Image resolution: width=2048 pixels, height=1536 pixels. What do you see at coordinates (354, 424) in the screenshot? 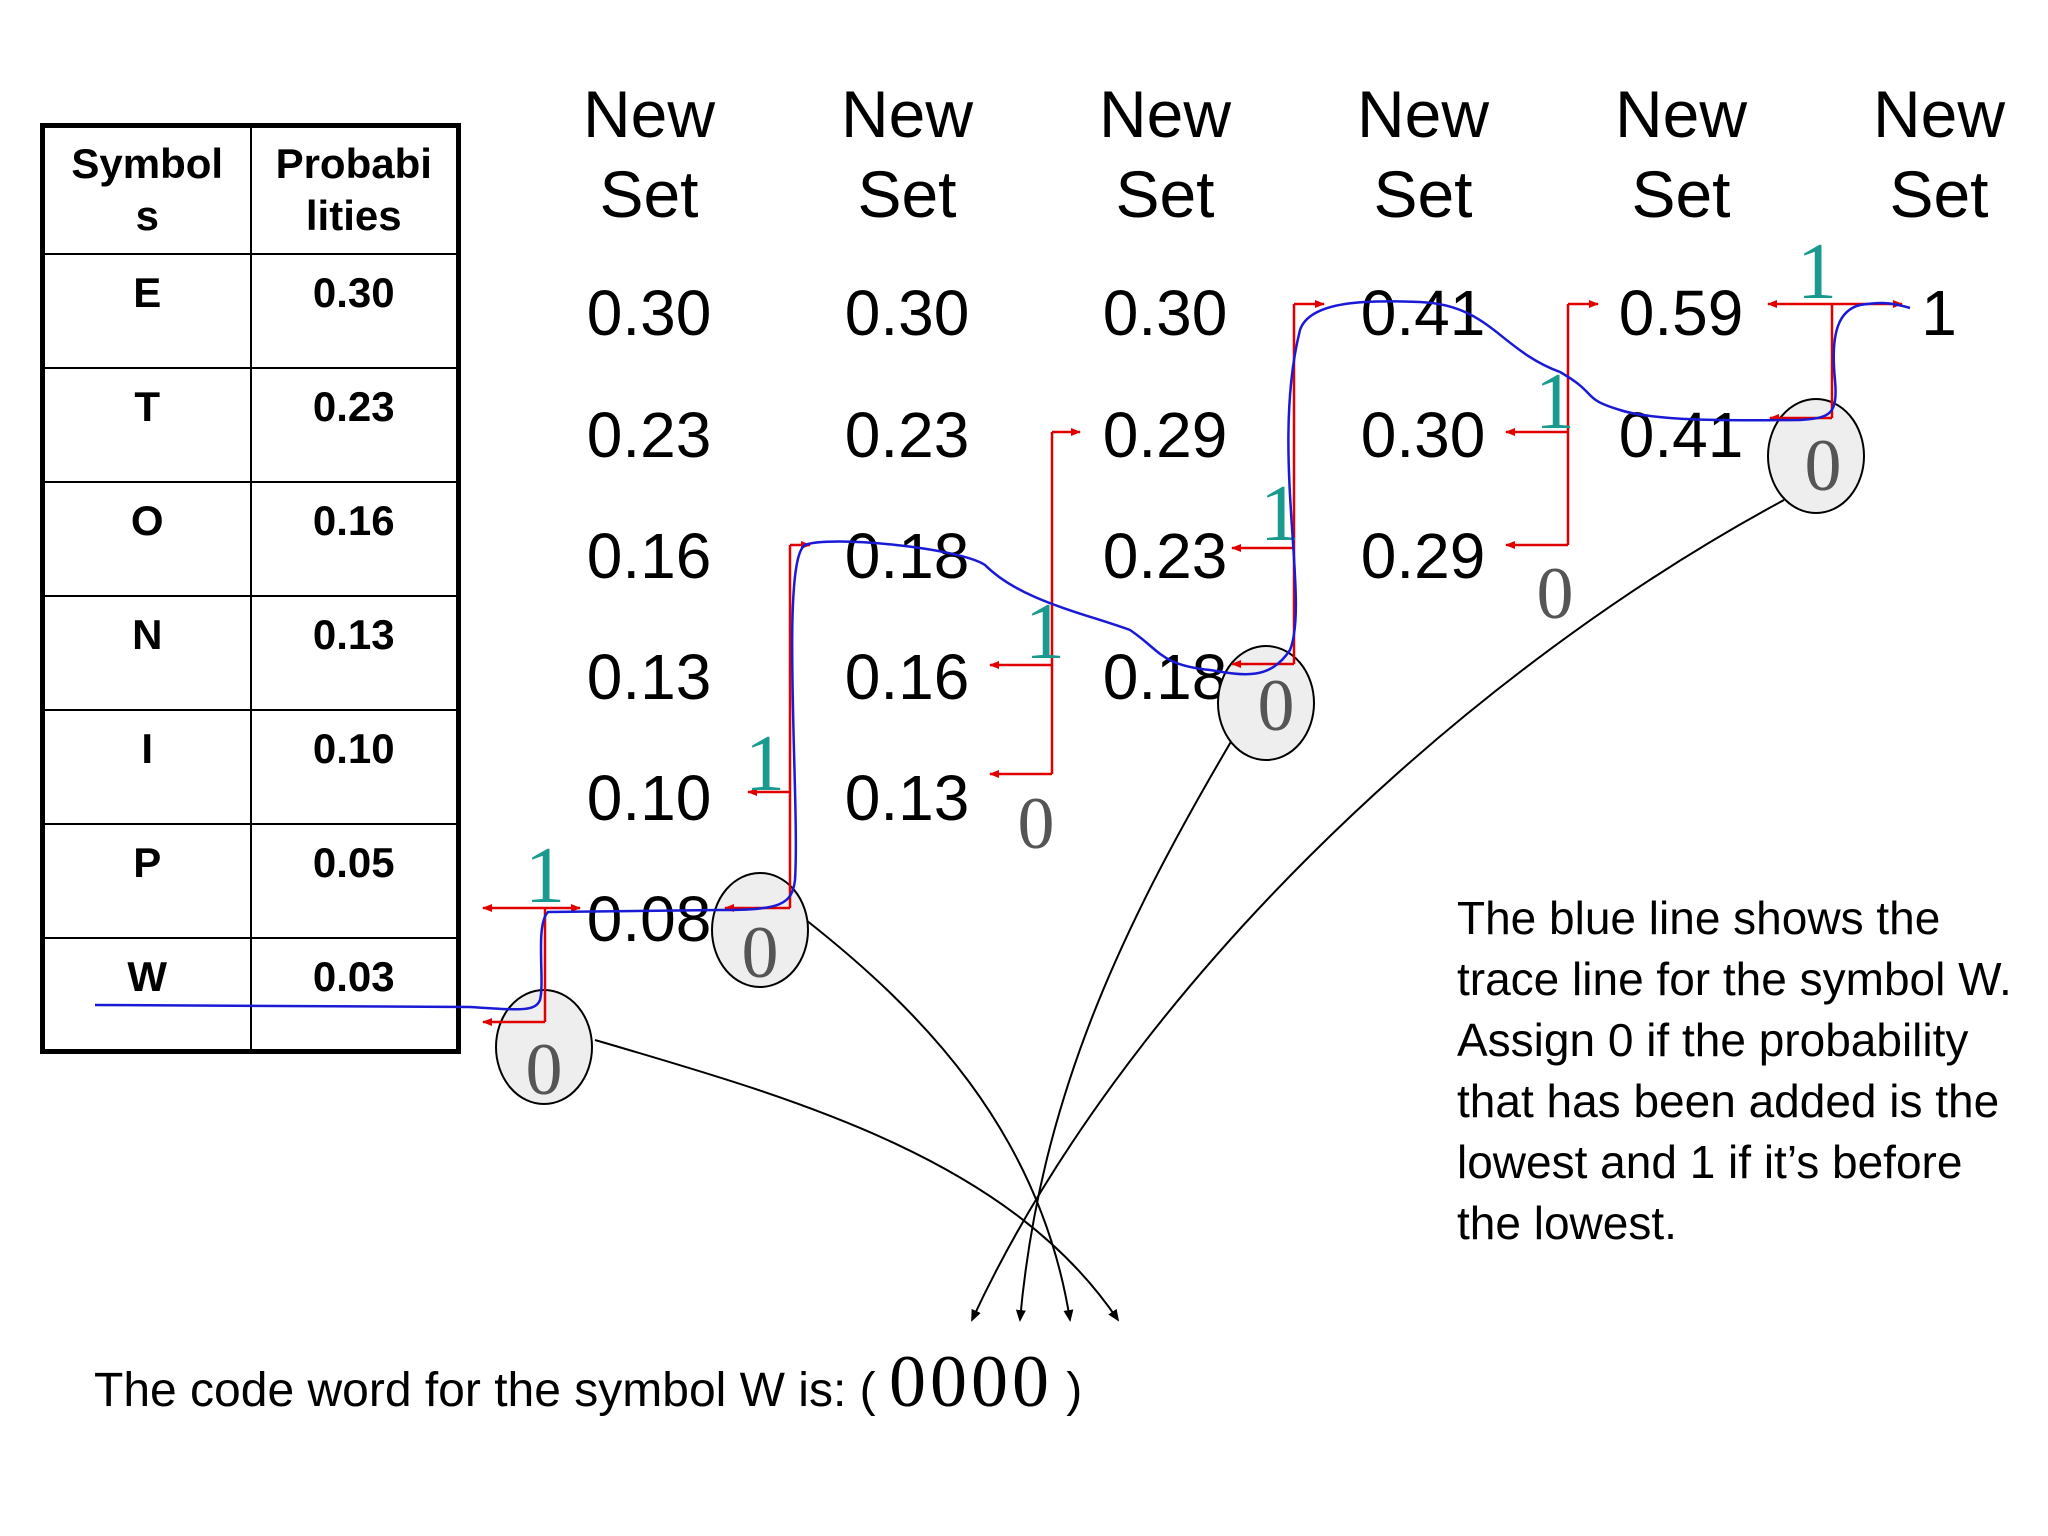
I see `prob-cell: 0.23` at bounding box center [354, 424].